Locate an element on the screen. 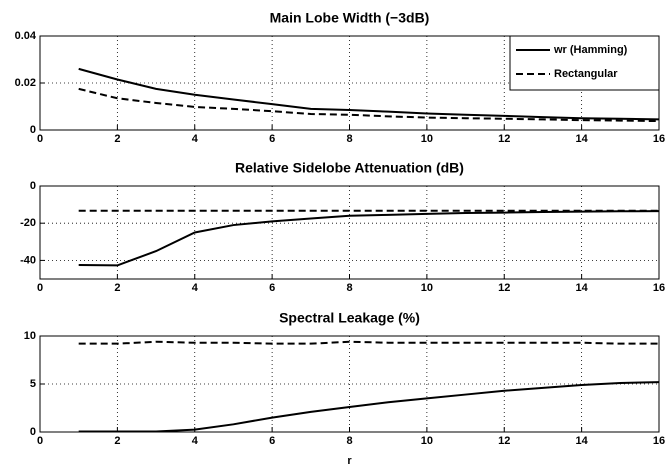 This screenshot has height=471, width=672. x-axis-label: r is located at coordinates (349, 461).